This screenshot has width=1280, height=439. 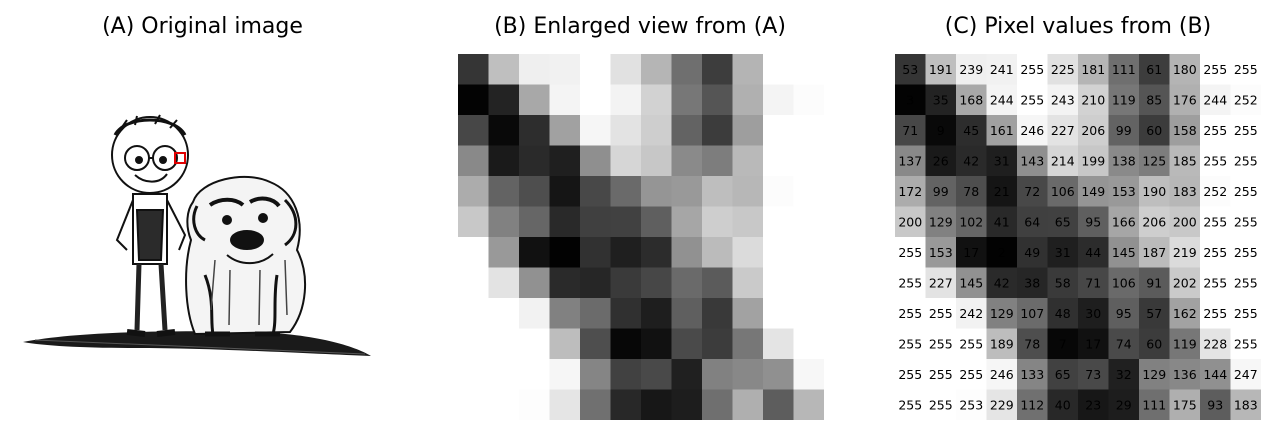 What do you see at coordinates (1124, 252) in the screenshot?
I see `pixel-value-label: 145` at bounding box center [1124, 252].